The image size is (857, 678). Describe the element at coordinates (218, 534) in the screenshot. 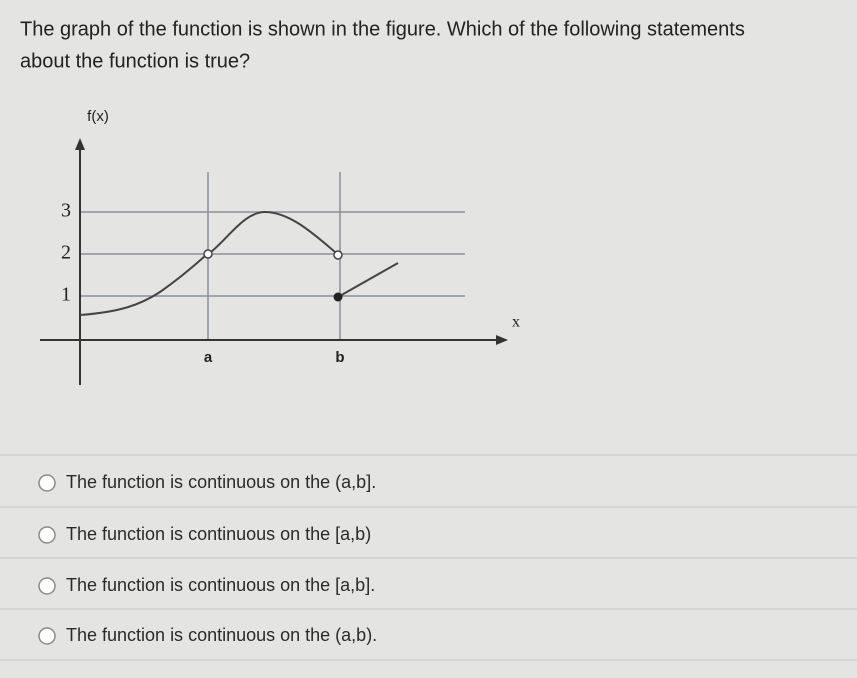

I see `option-text: The function is continuous on the [a,b)` at that location.